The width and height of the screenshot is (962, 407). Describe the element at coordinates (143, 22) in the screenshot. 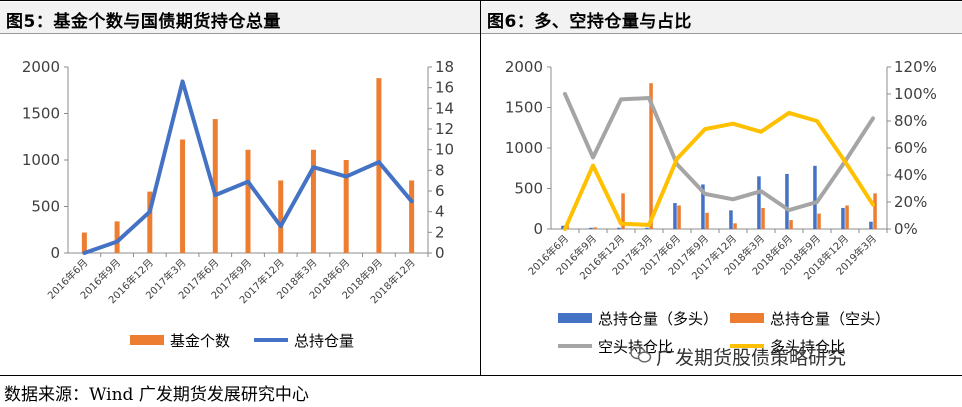

I see `left-chart-title: 图5：基金个数与国债期货持仓总量` at that location.